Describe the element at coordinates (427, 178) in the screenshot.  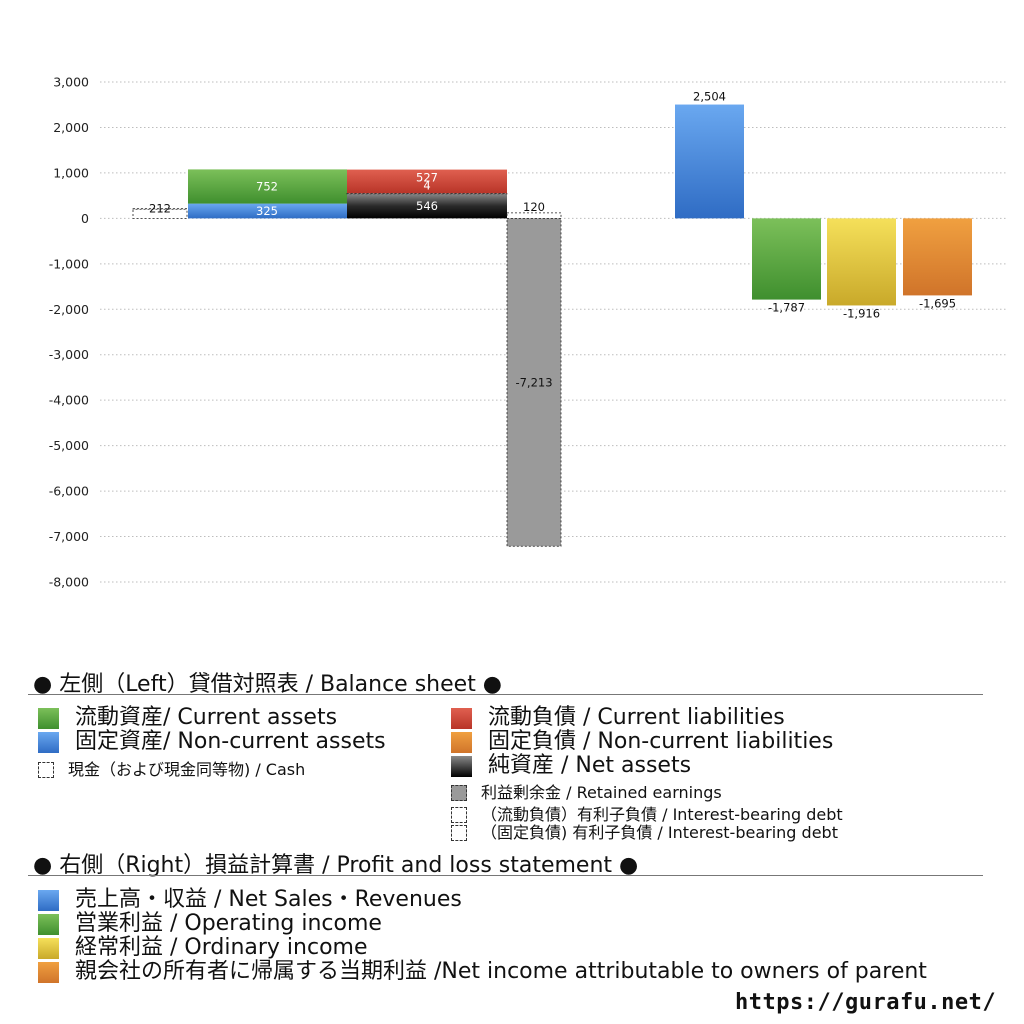
I see `current-liabilities-label: 527` at that location.